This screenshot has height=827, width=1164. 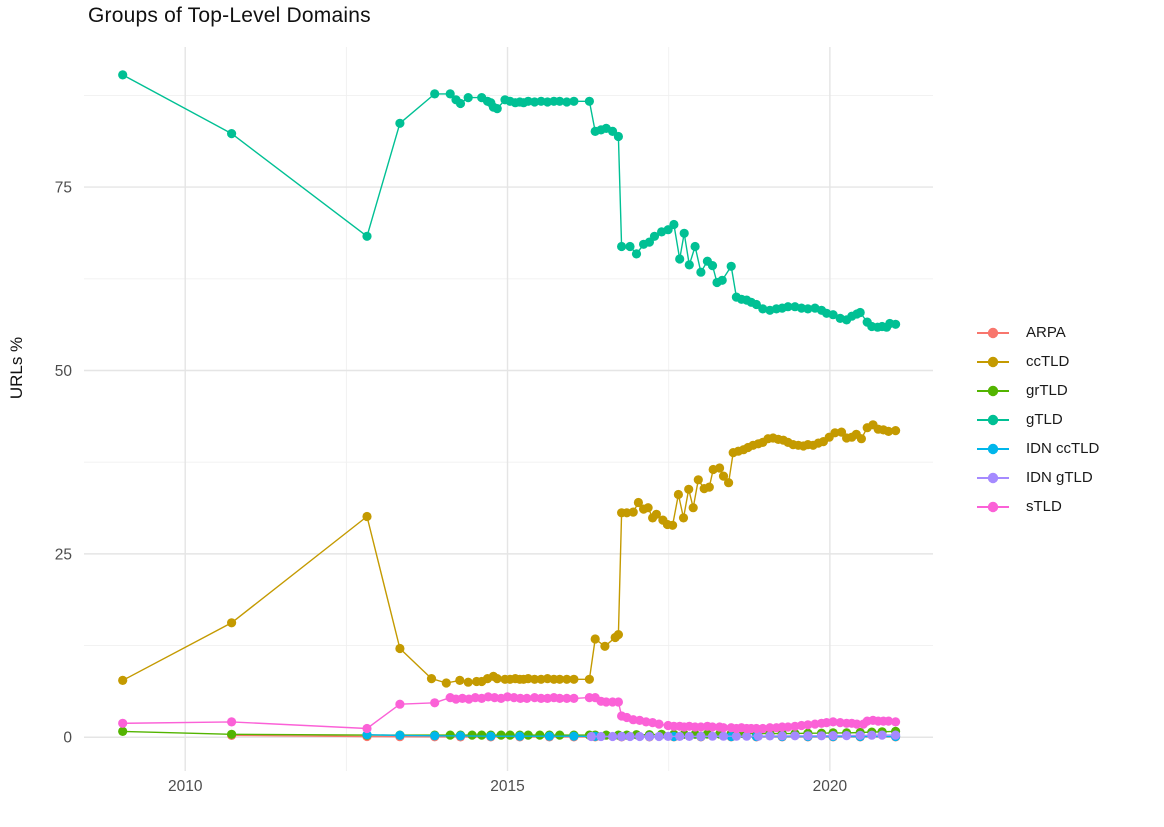 What do you see at coordinates (993, 361) in the screenshot?
I see `legend-key-icon-cctld` at bounding box center [993, 361].